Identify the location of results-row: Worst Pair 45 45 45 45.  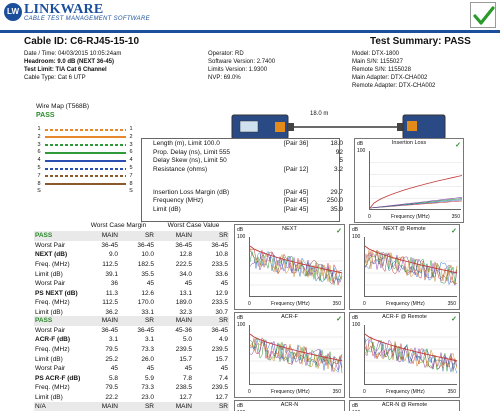
(131, 369).